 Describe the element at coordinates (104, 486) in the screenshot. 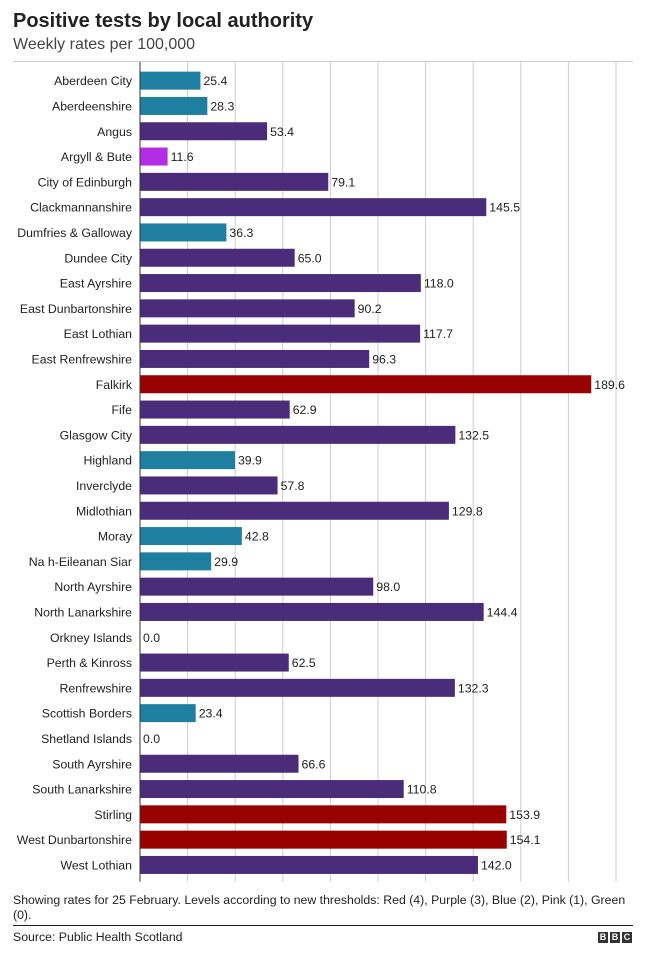

I see `category-label: Inverclyde` at that location.